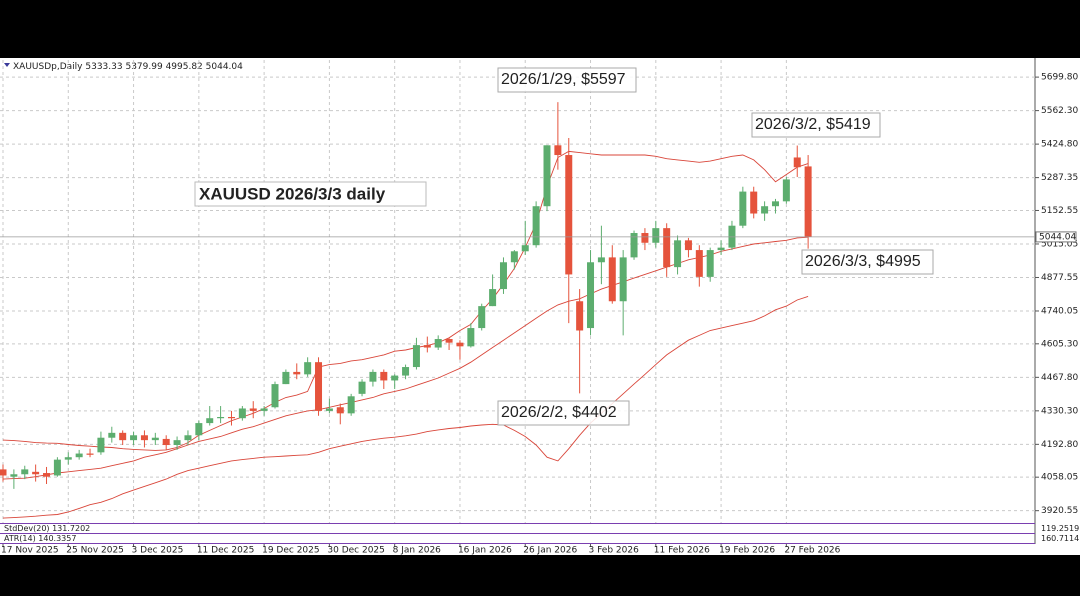 The height and width of the screenshot is (596, 1080). I want to click on x-tick-label: 27 Feb 2026, so click(812, 551).